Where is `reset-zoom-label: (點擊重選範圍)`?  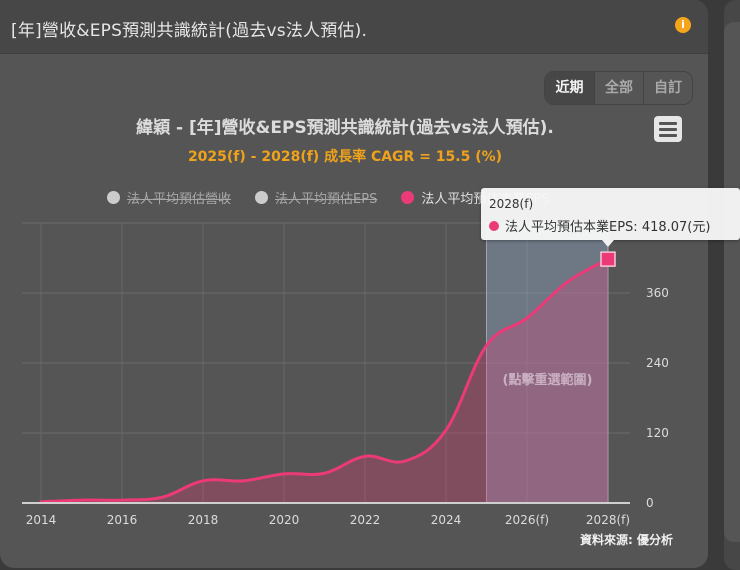 reset-zoom-label: (點擊重選範圍) is located at coordinates (547, 380).